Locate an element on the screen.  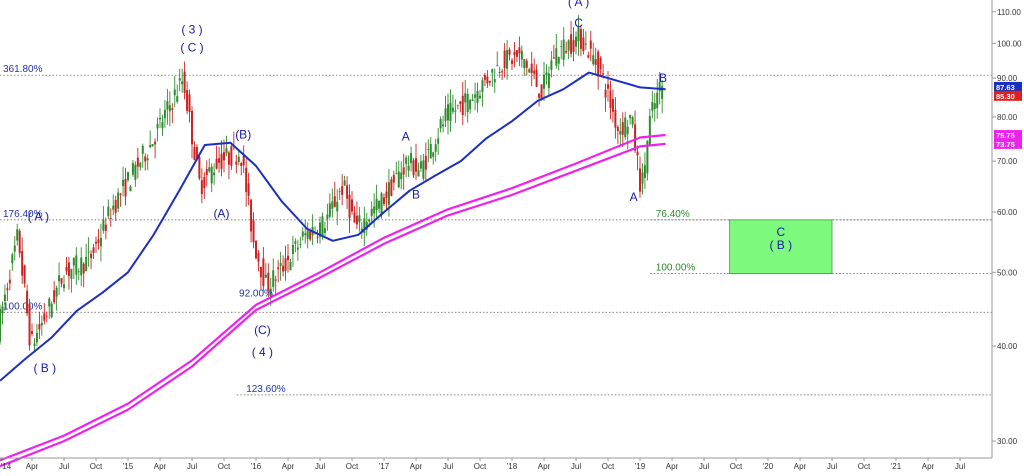
wave-label: (A) is located at coordinates (221, 214).